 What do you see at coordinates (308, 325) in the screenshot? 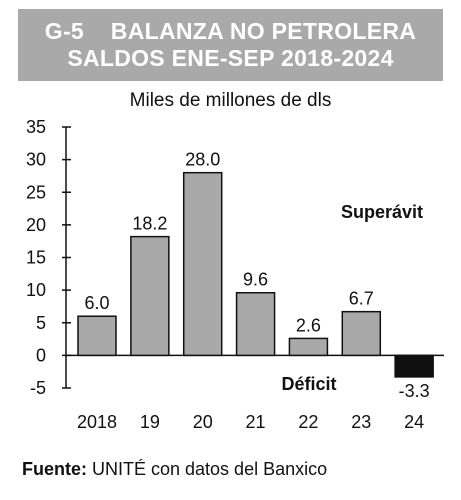
I see `data-label-22: 2.6` at bounding box center [308, 325].